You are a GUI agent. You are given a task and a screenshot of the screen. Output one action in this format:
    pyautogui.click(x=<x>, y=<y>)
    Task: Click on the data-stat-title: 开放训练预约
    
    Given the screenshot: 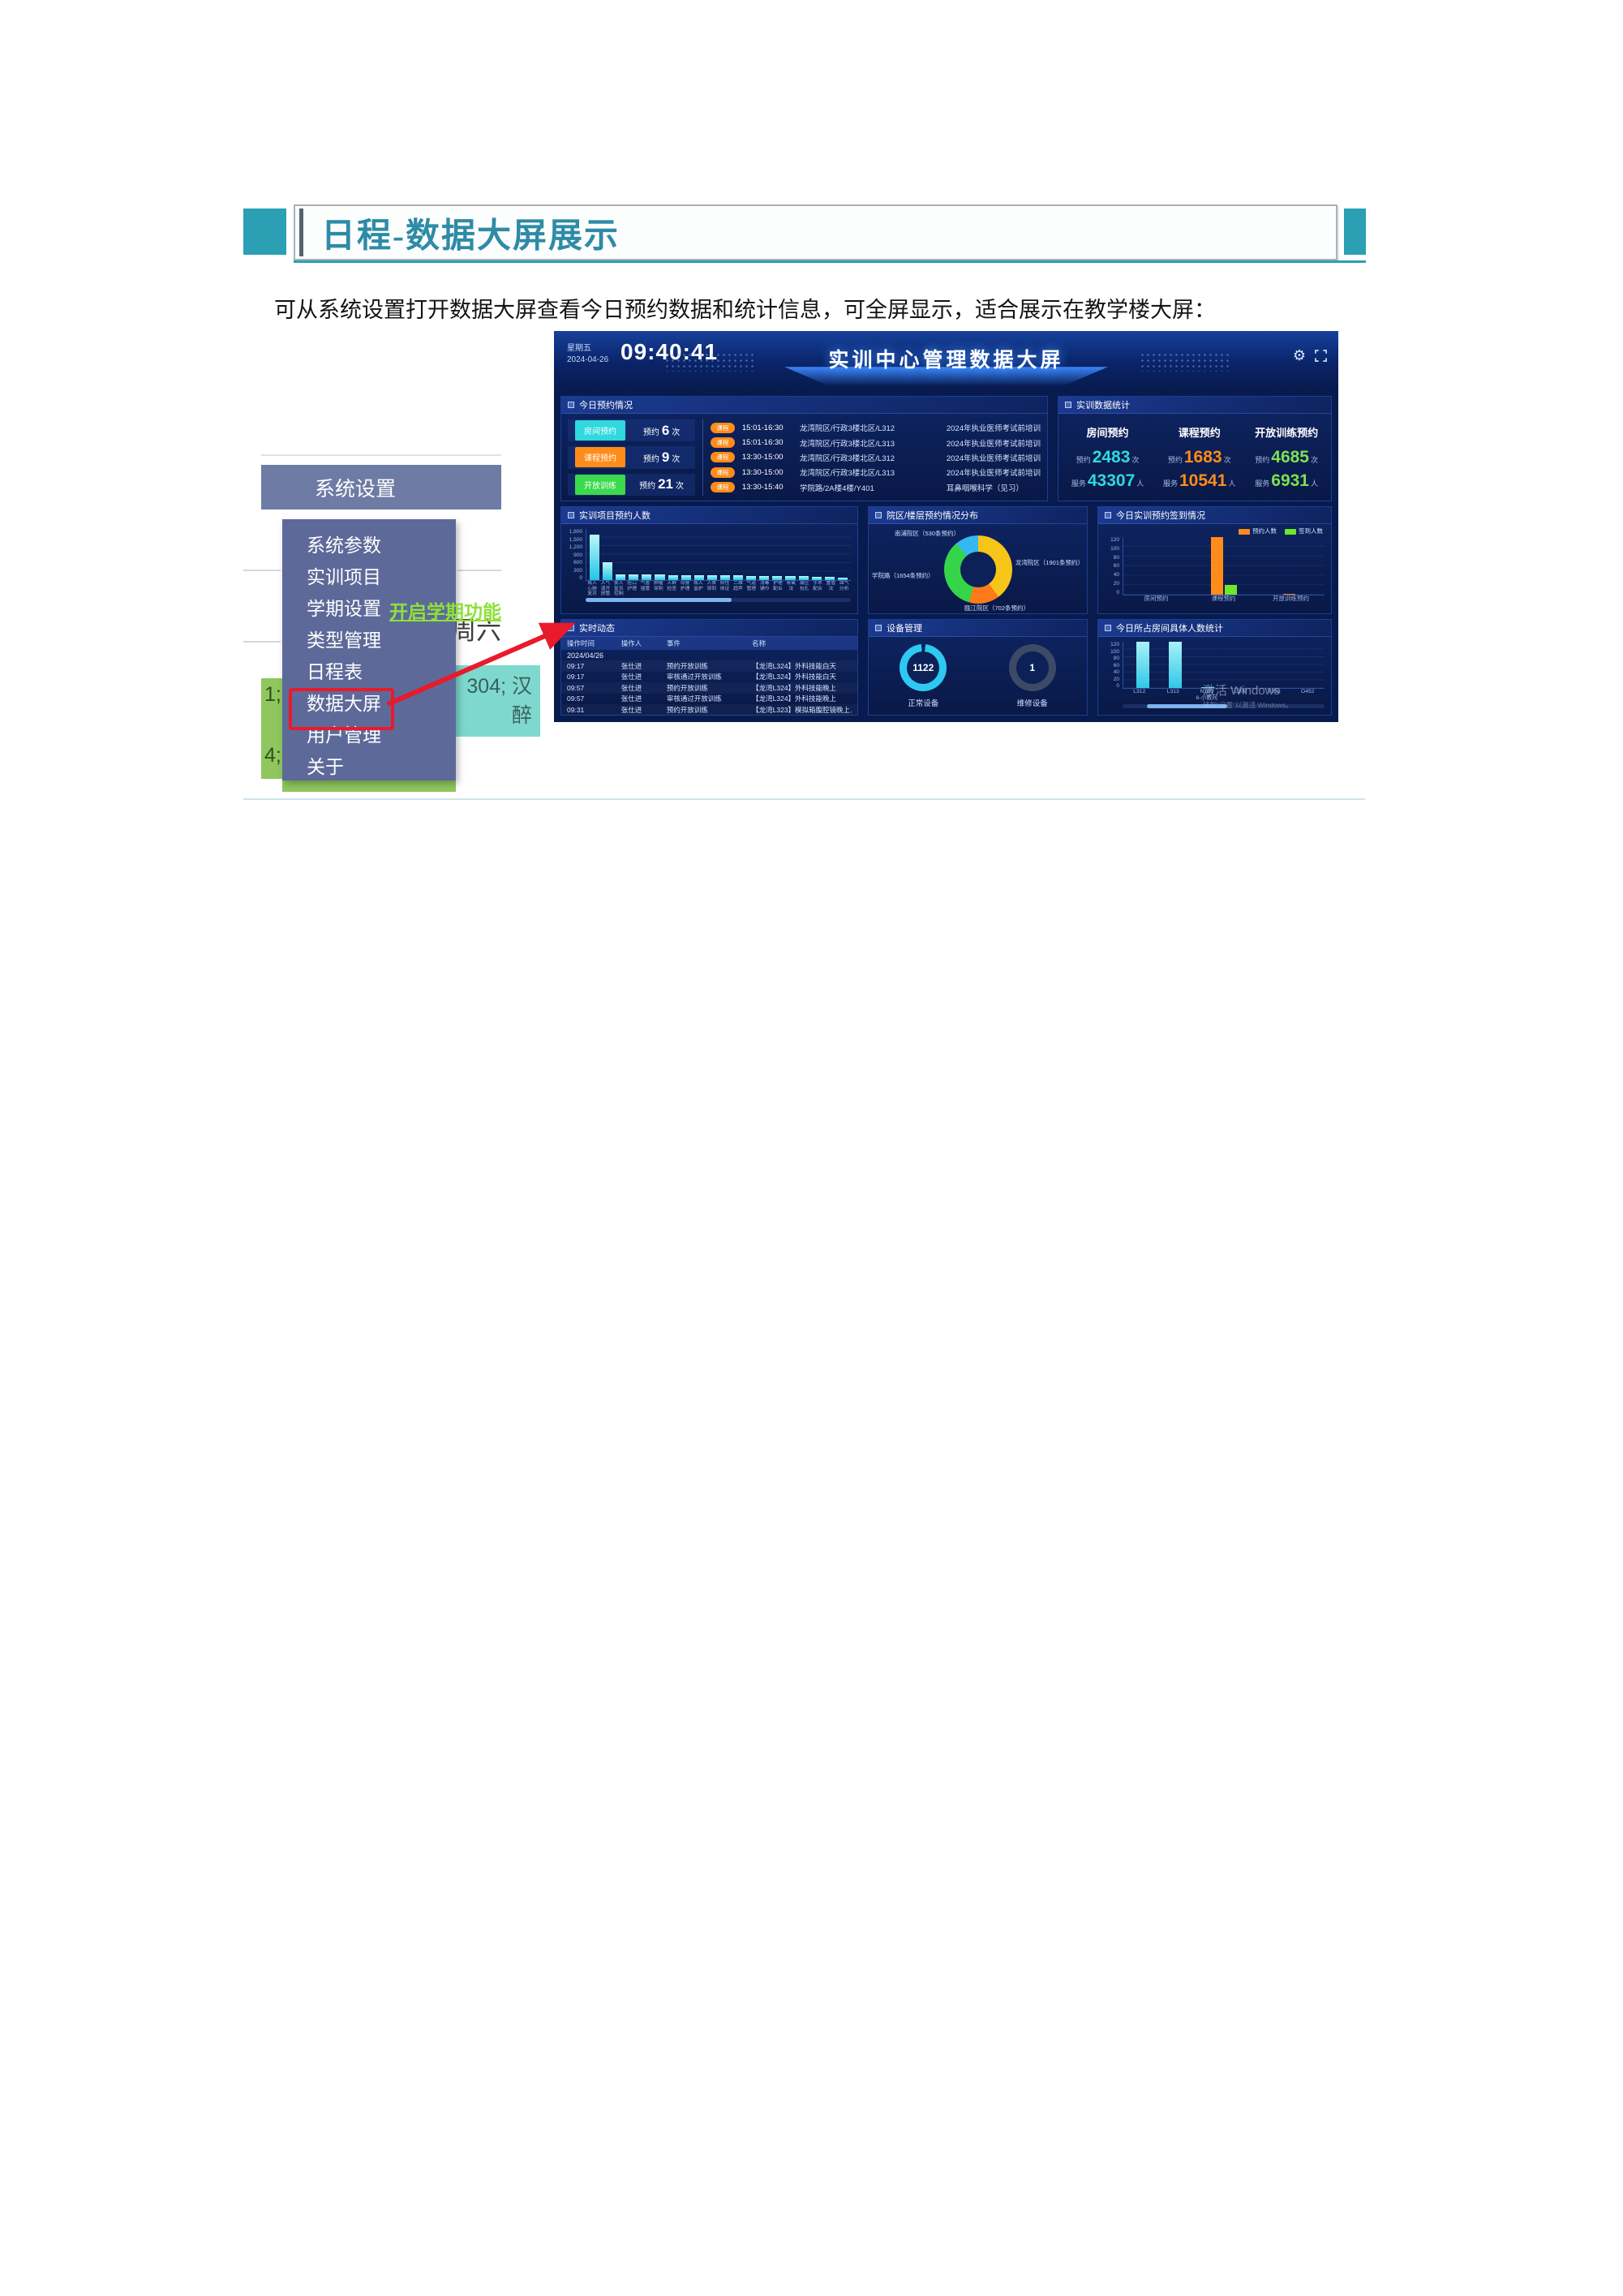 What is the action you would take?
    pyautogui.click(x=1287, y=433)
    